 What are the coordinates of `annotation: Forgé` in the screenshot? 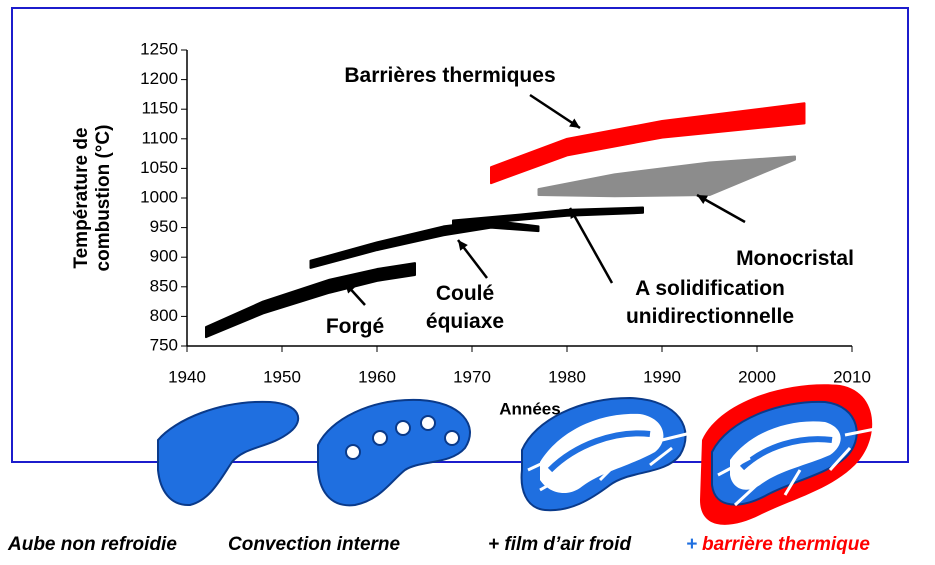 It's located at (355, 326).